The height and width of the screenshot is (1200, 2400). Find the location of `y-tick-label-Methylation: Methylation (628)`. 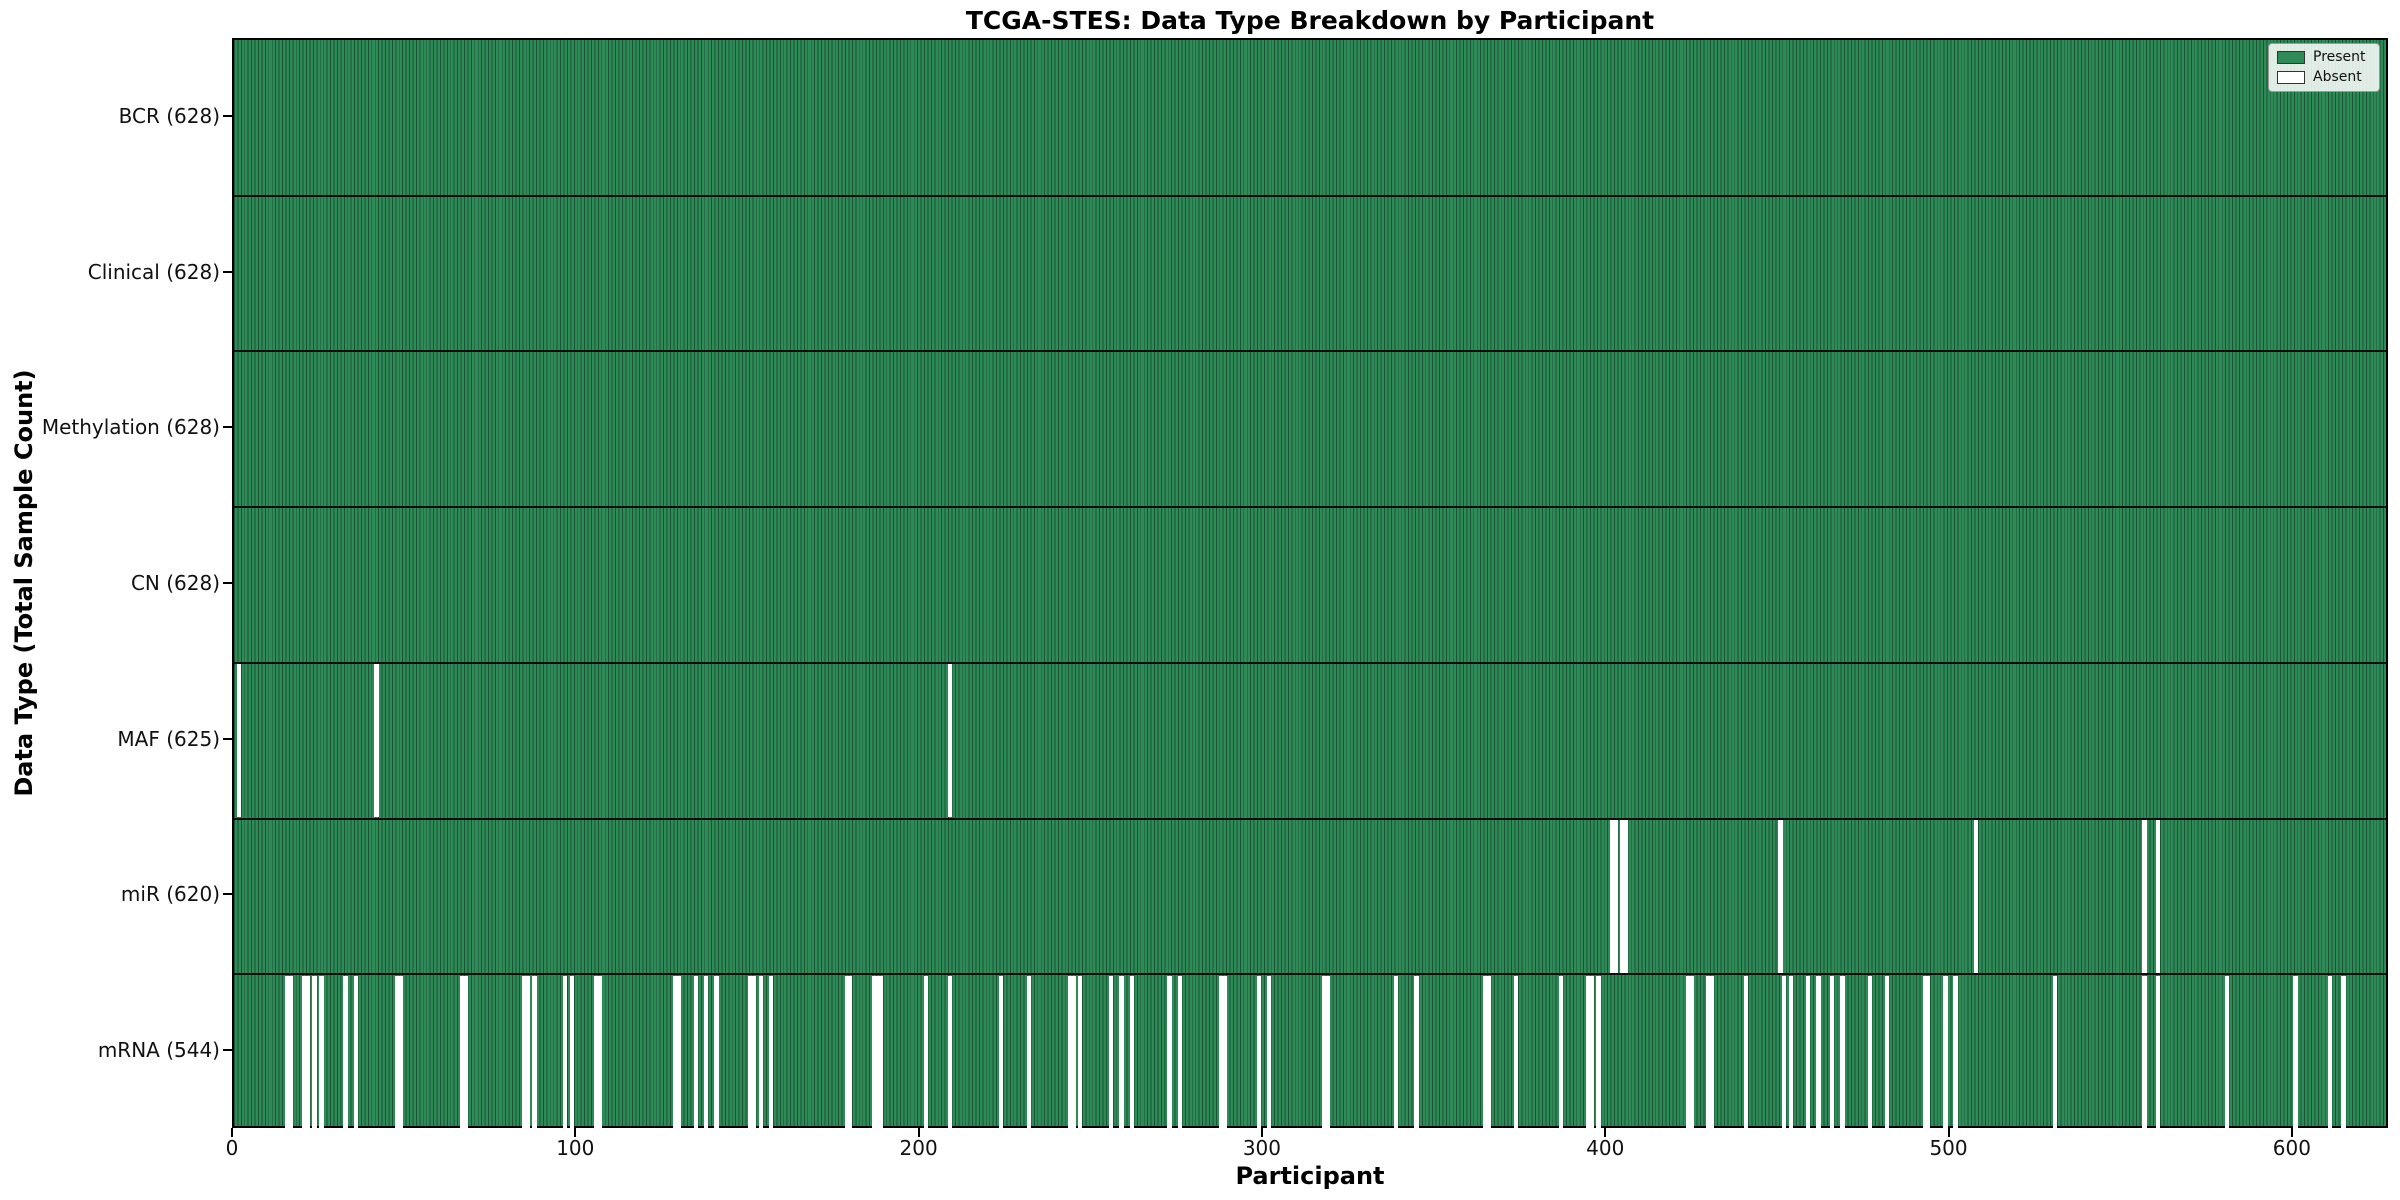

y-tick-label-Methylation: Methylation (628) is located at coordinates (130, 427).